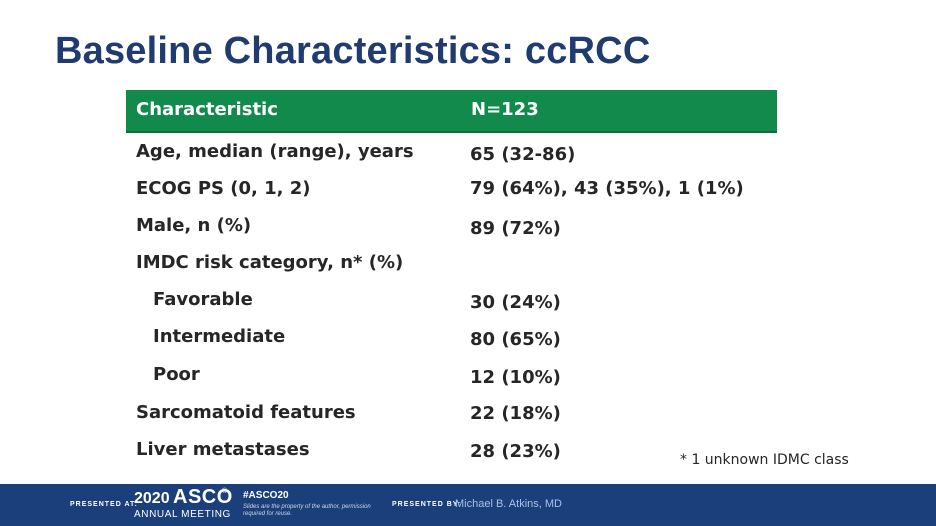  I want to click on footnote: * 1 unknown IDMC class, so click(764, 460).